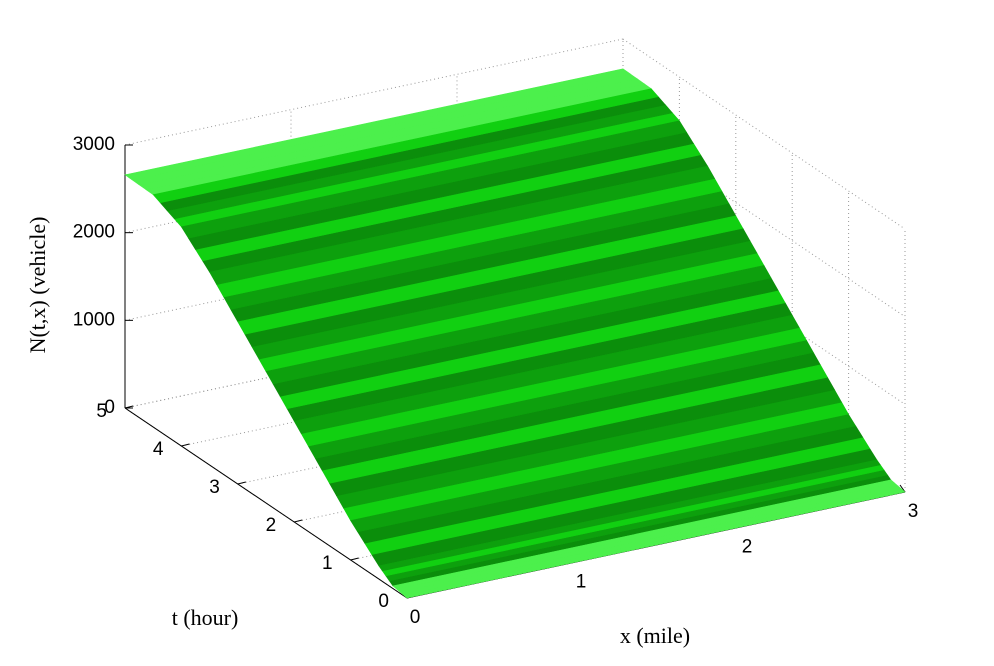 The image size is (994, 666). What do you see at coordinates (747, 546) in the screenshot?
I see `x-tick-label: 2` at bounding box center [747, 546].